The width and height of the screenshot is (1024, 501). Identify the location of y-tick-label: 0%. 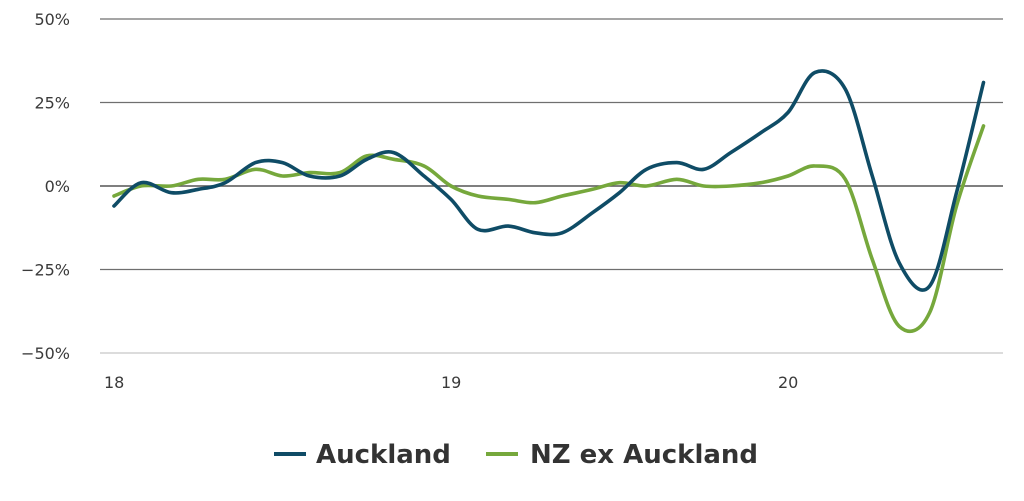
(57, 186).